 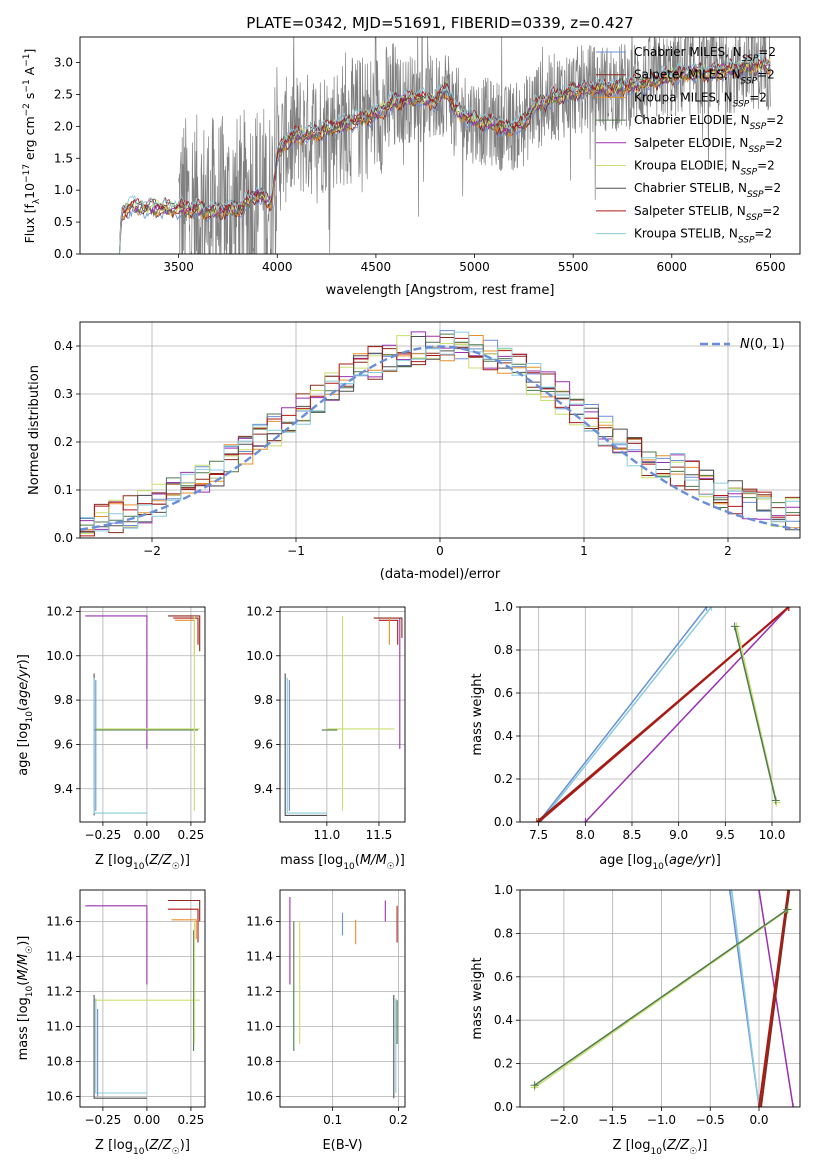 I want to click on x-tick-label: 1, so click(x=584, y=551).